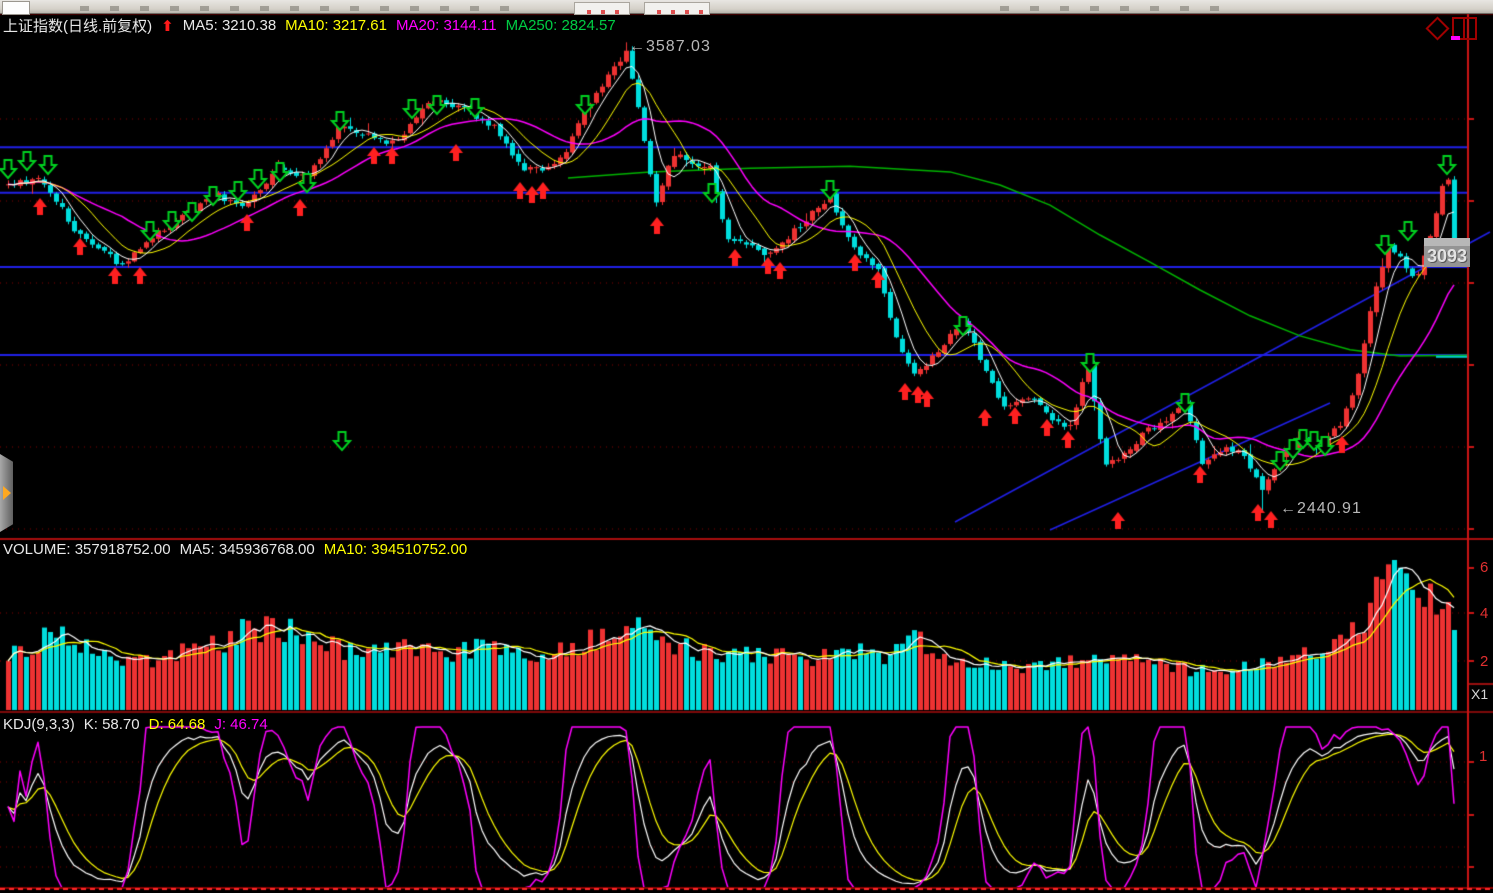 The width and height of the screenshot is (1493, 893). What do you see at coordinates (1447, 242) in the screenshot?
I see `price-badge-strip` at bounding box center [1447, 242].